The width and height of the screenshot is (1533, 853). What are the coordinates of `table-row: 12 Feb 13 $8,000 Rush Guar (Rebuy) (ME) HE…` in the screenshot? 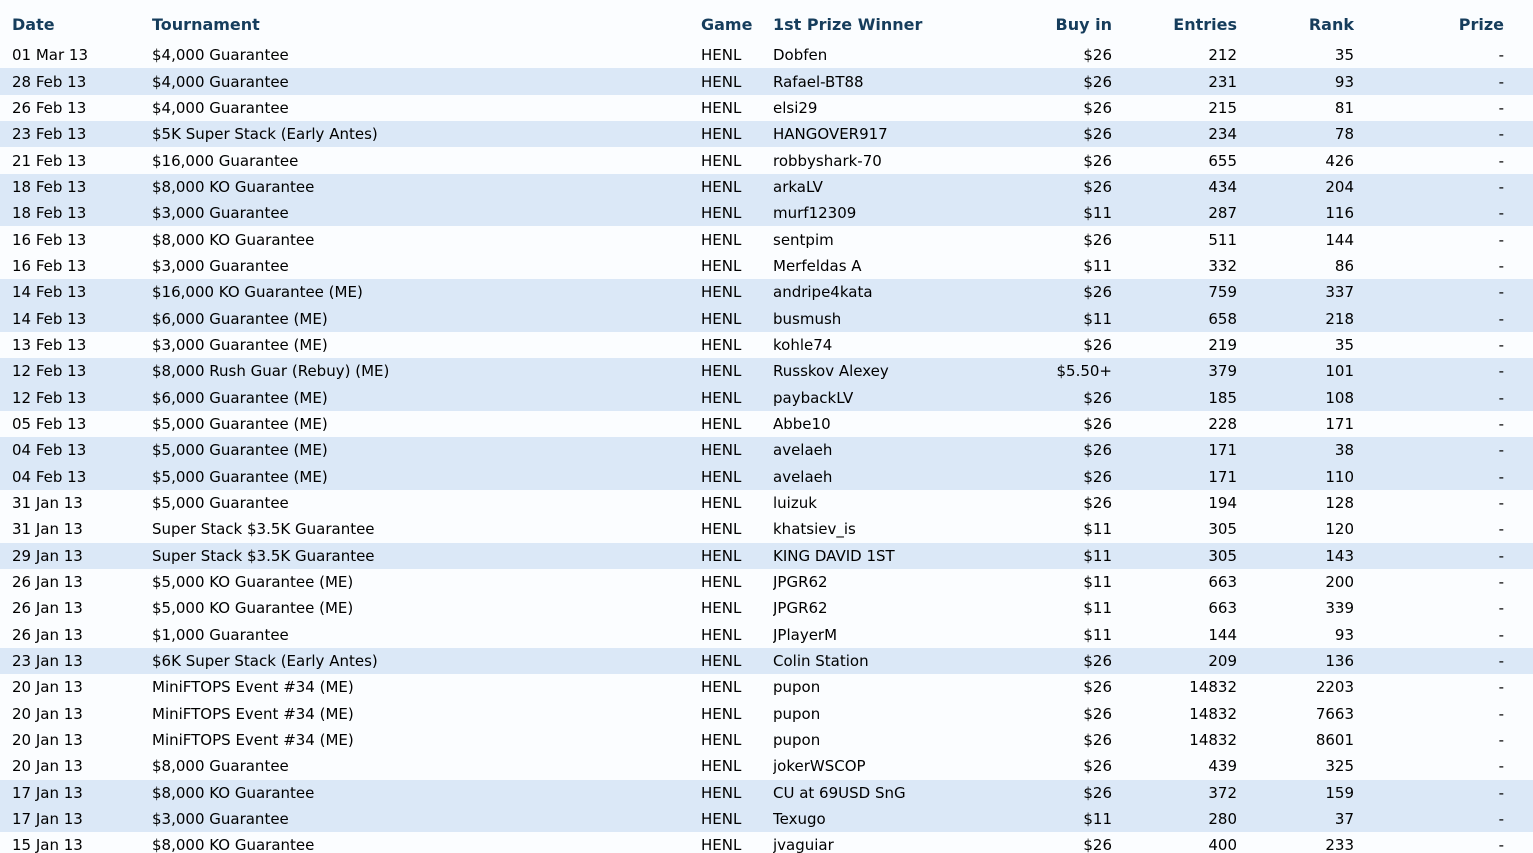 It's located at (766, 371).